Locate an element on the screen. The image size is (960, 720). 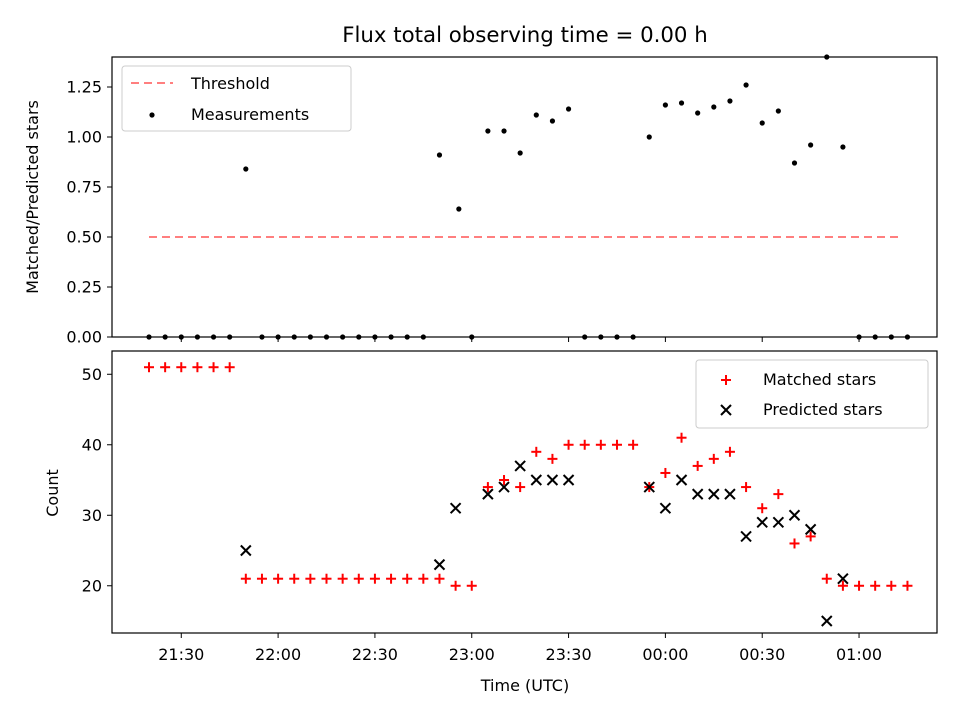
bottom-y-axis-label: Count is located at coordinates (52, 493).